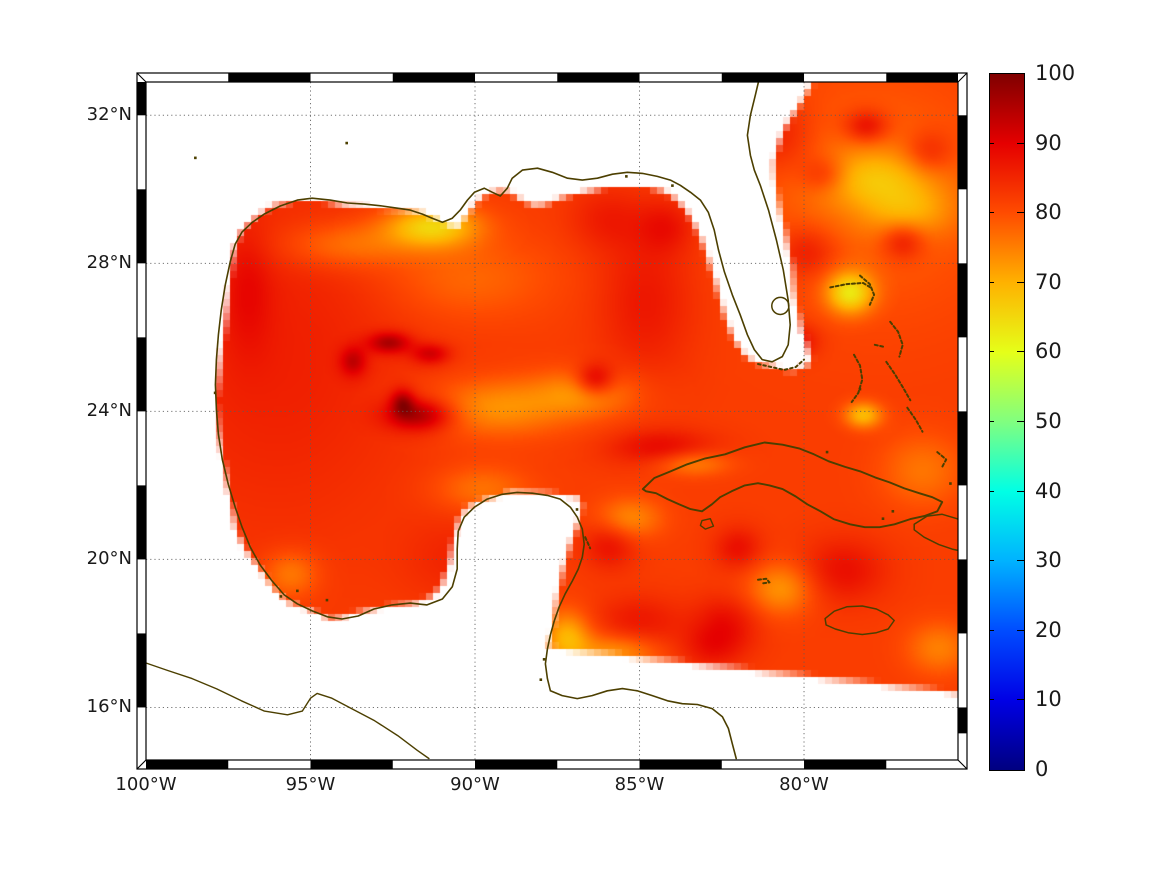 This screenshot has width=1167, height=875. Describe the element at coordinates (109, 559) in the screenshot. I see `lat-tick-label: 20°N` at that location.